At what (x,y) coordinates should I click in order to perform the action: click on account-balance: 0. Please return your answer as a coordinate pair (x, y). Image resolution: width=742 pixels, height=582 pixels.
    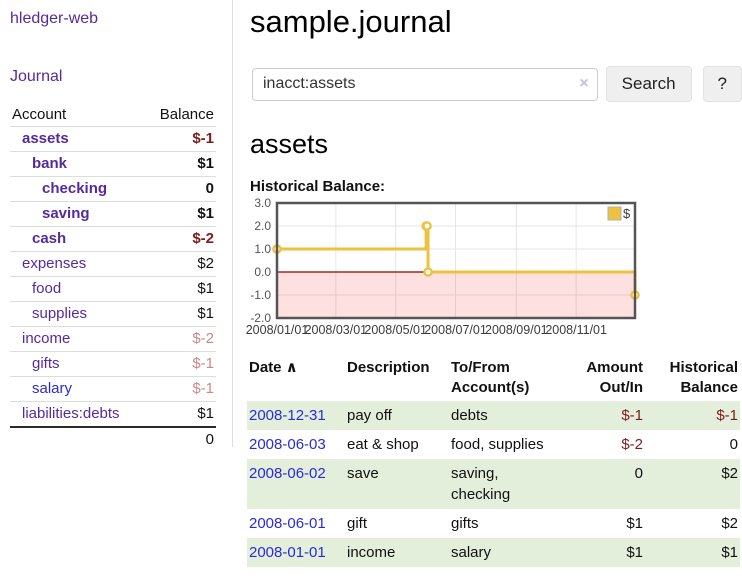
    Looking at the image, I should click on (209, 188).